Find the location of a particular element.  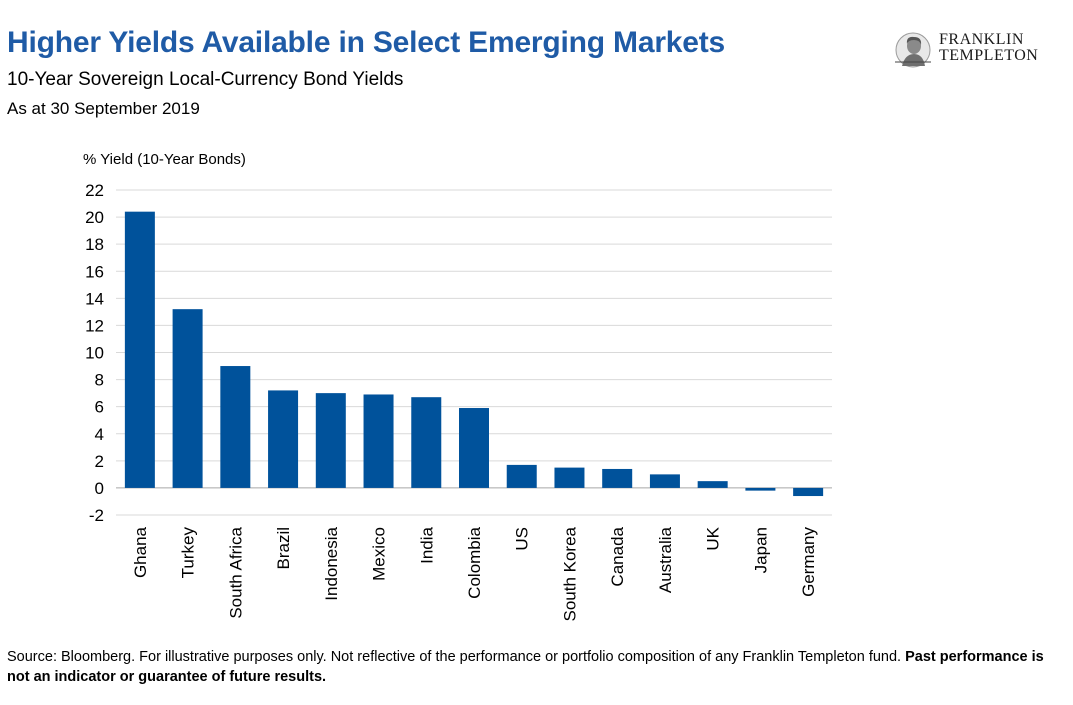

franklin-templeton-logo: FRANKLIN TEMPLETON is located at coordinates (980, 50).